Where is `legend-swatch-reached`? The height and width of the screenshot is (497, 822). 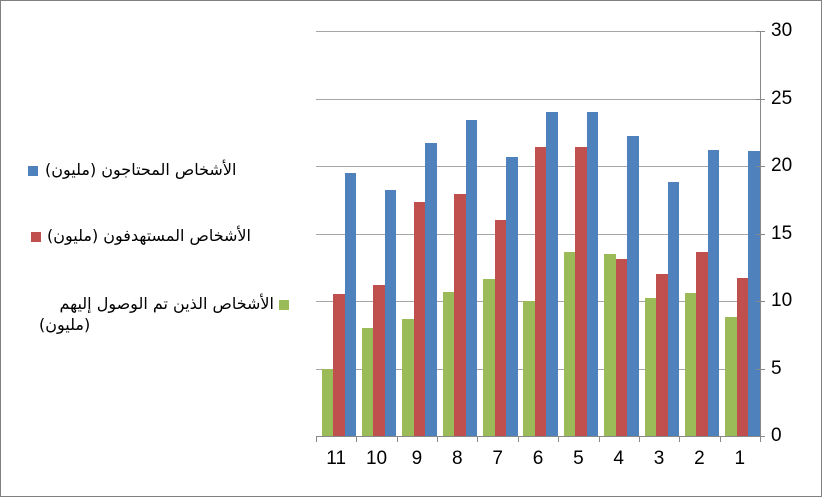
legend-swatch-reached is located at coordinates (284, 305).